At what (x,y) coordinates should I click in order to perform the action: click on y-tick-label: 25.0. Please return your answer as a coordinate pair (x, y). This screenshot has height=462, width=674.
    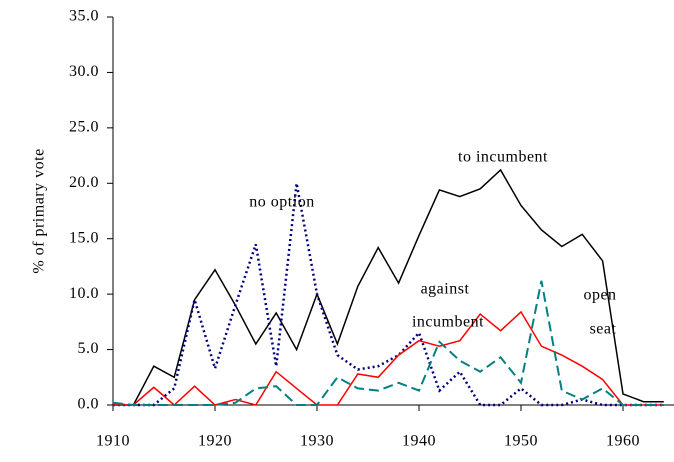
    Looking at the image, I should click on (84, 127).